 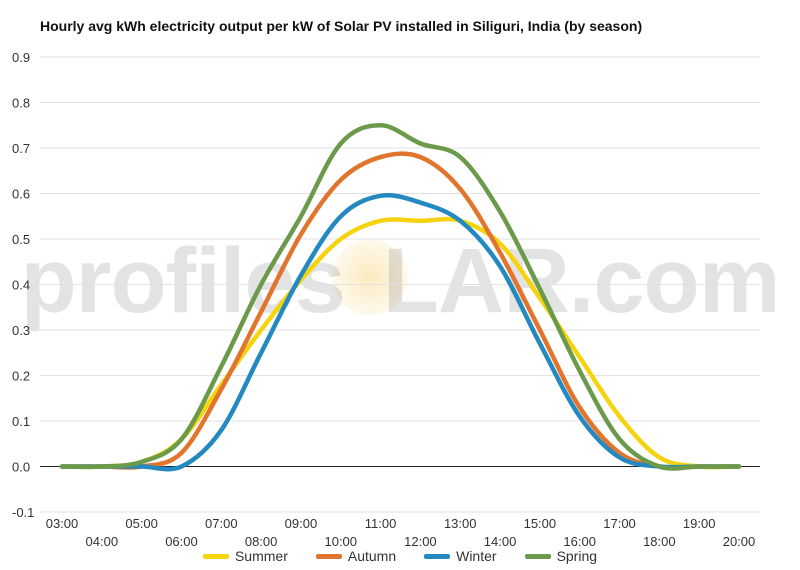 I want to click on legend-item-spring: Spring, so click(x=561, y=556).